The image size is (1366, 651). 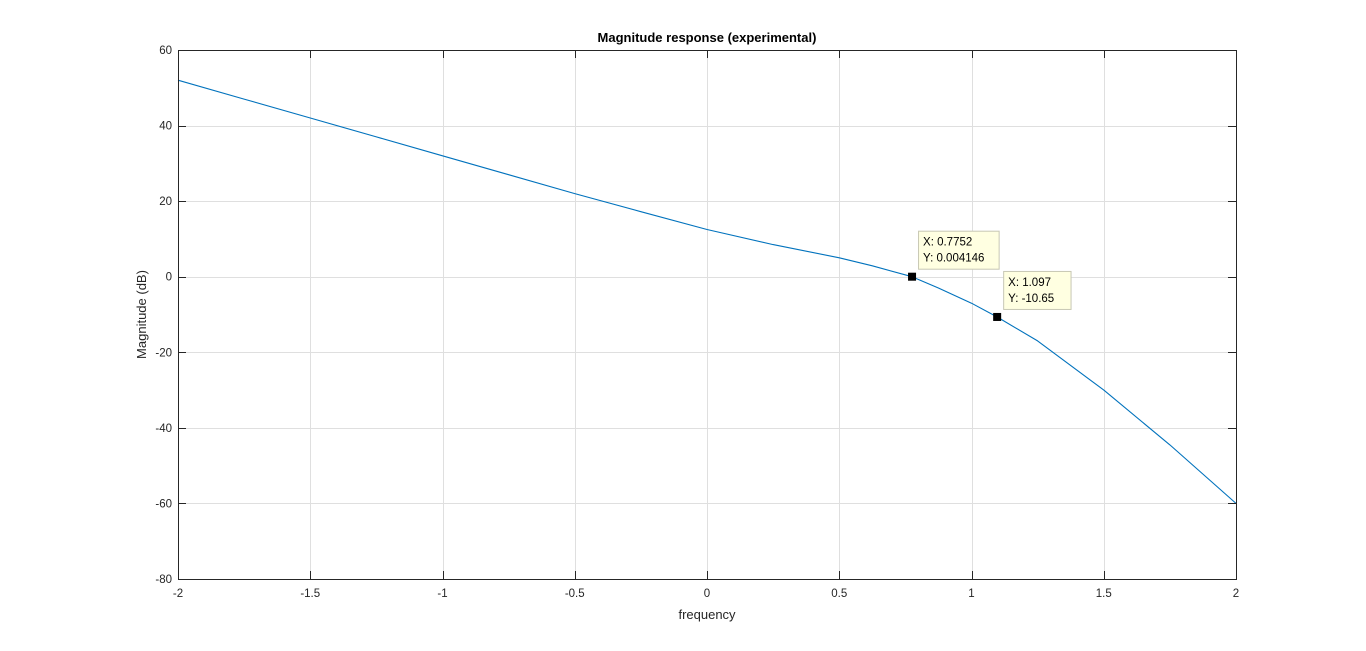 I want to click on x-tick-label: 0.5, so click(x=839, y=594).